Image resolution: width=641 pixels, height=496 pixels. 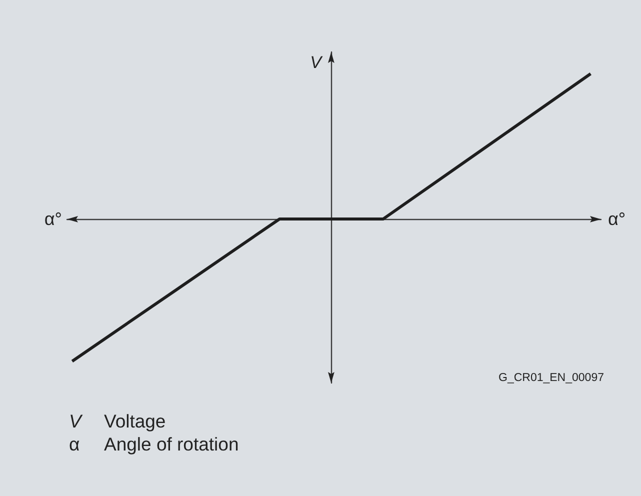 I want to click on text: V Voltage, so click(x=117, y=421).